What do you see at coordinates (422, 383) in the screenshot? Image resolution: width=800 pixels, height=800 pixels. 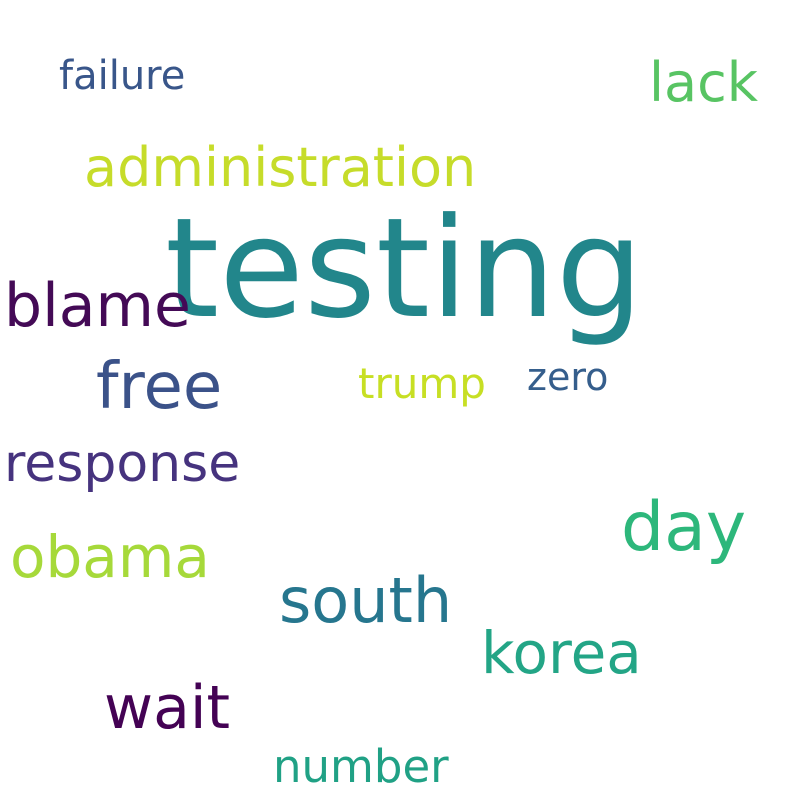 I see `word-trump: trump` at bounding box center [422, 383].